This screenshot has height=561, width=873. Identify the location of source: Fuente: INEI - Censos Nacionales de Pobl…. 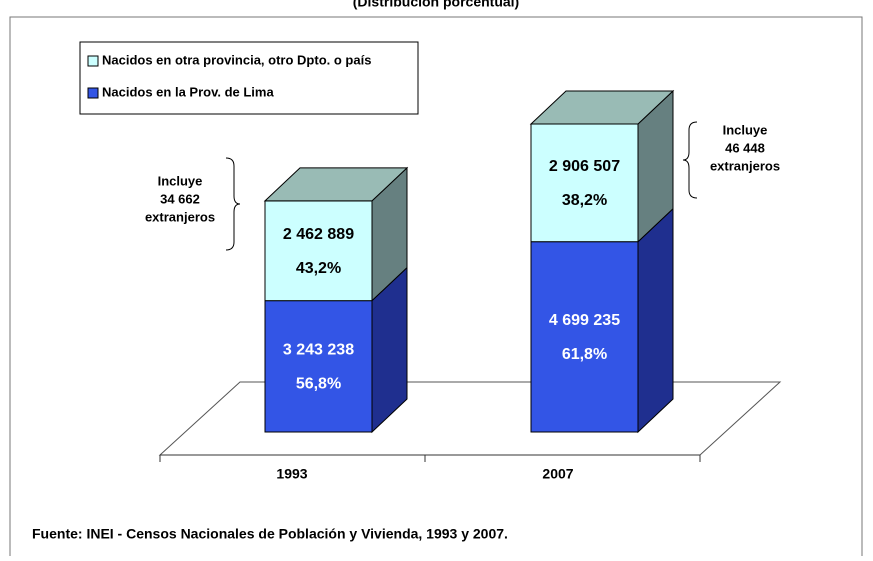
(270, 534).